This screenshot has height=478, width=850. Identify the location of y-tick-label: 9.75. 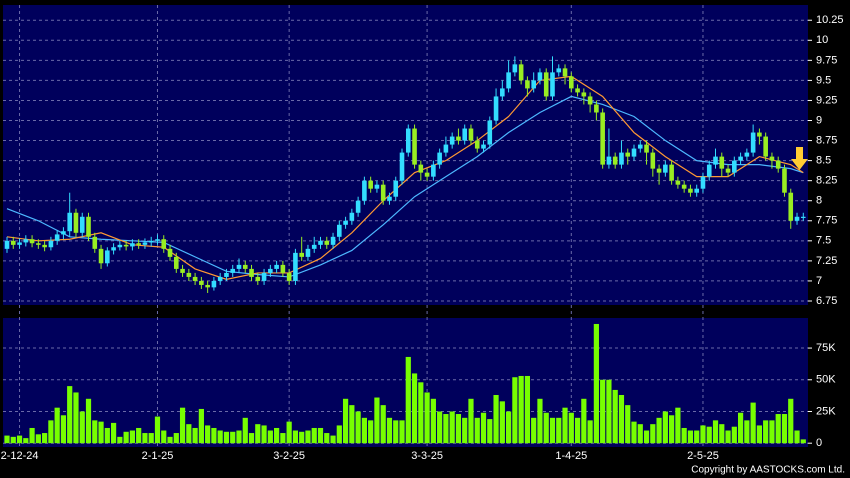
(826, 60).